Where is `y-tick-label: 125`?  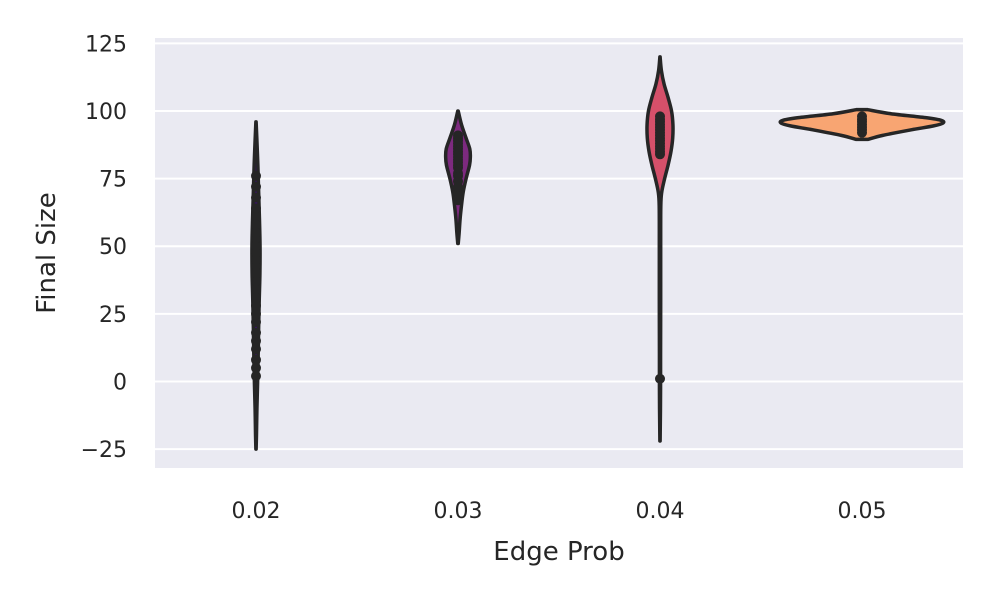
y-tick-label: 125 is located at coordinates (106, 44).